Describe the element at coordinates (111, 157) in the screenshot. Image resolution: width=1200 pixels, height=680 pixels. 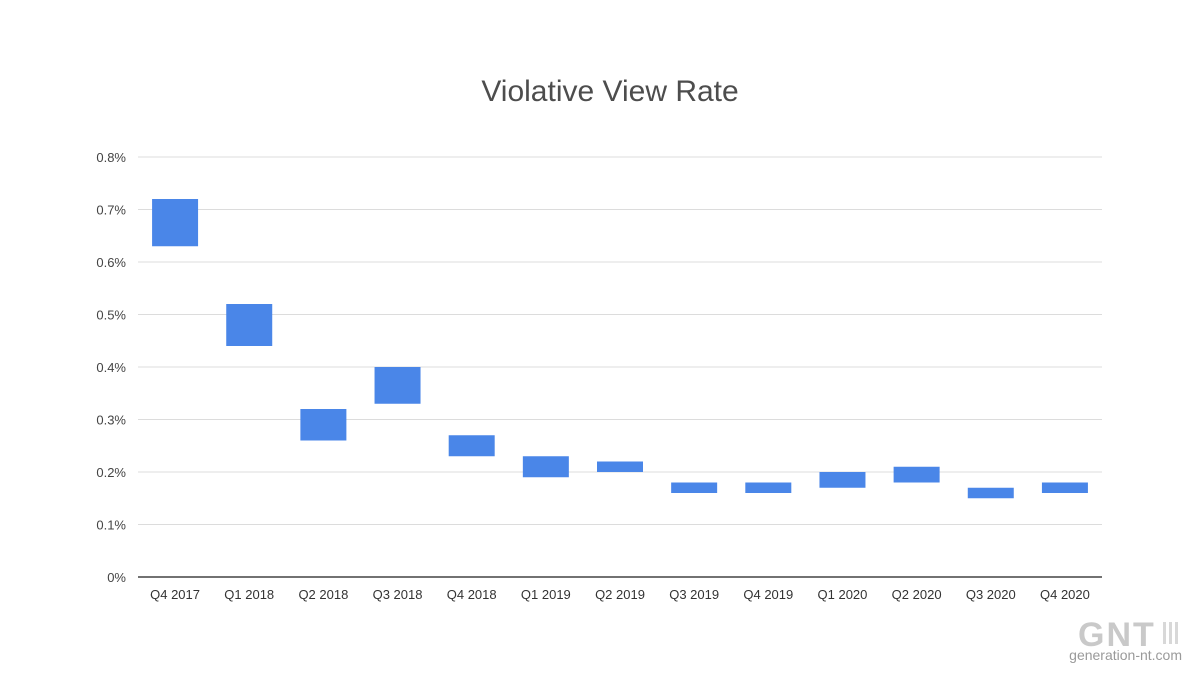
I see `y-tick-label: 0.8%` at that location.